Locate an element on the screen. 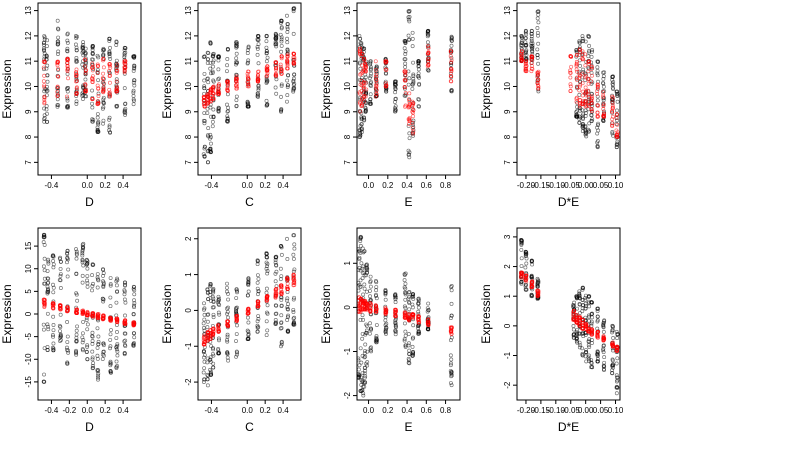 The height and width of the screenshot is (450, 800). x-ticks: 0.0 0.2 0.4 0.6 0.8 is located at coordinates (407, 182).